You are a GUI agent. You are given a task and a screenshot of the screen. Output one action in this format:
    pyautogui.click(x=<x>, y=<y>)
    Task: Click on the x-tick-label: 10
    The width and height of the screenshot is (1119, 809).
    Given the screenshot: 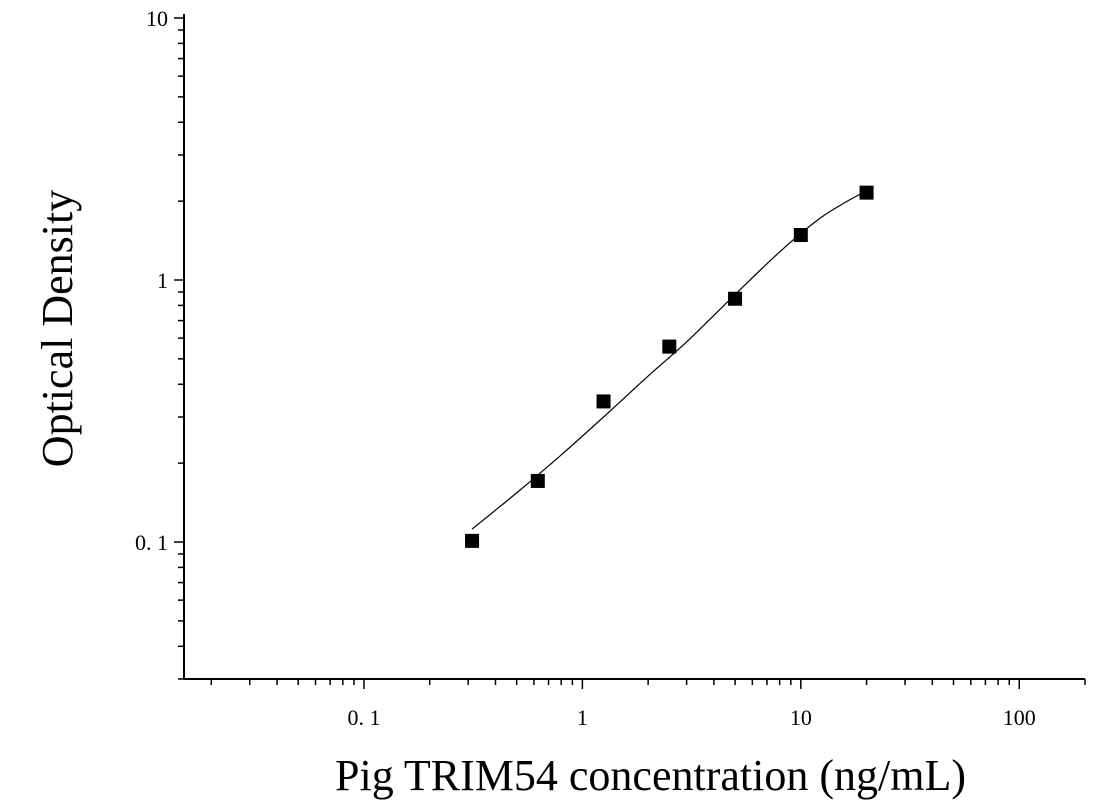 What is the action you would take?
    pyautogui.click(x=801, y=717)
    